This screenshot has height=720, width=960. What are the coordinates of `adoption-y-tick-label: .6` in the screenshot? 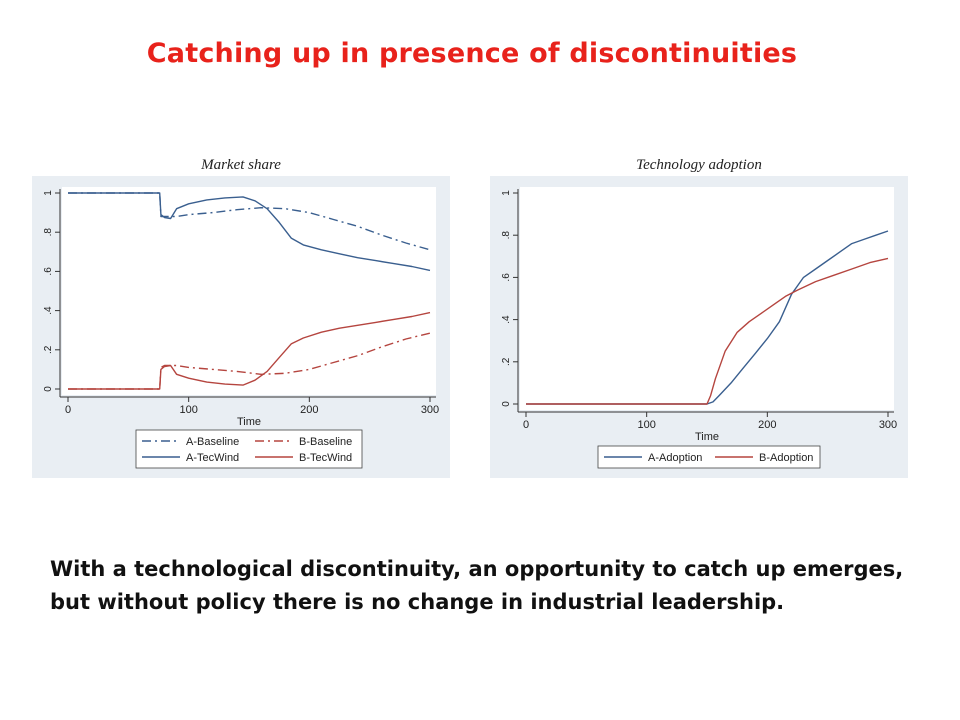 It's located at (506, 277).